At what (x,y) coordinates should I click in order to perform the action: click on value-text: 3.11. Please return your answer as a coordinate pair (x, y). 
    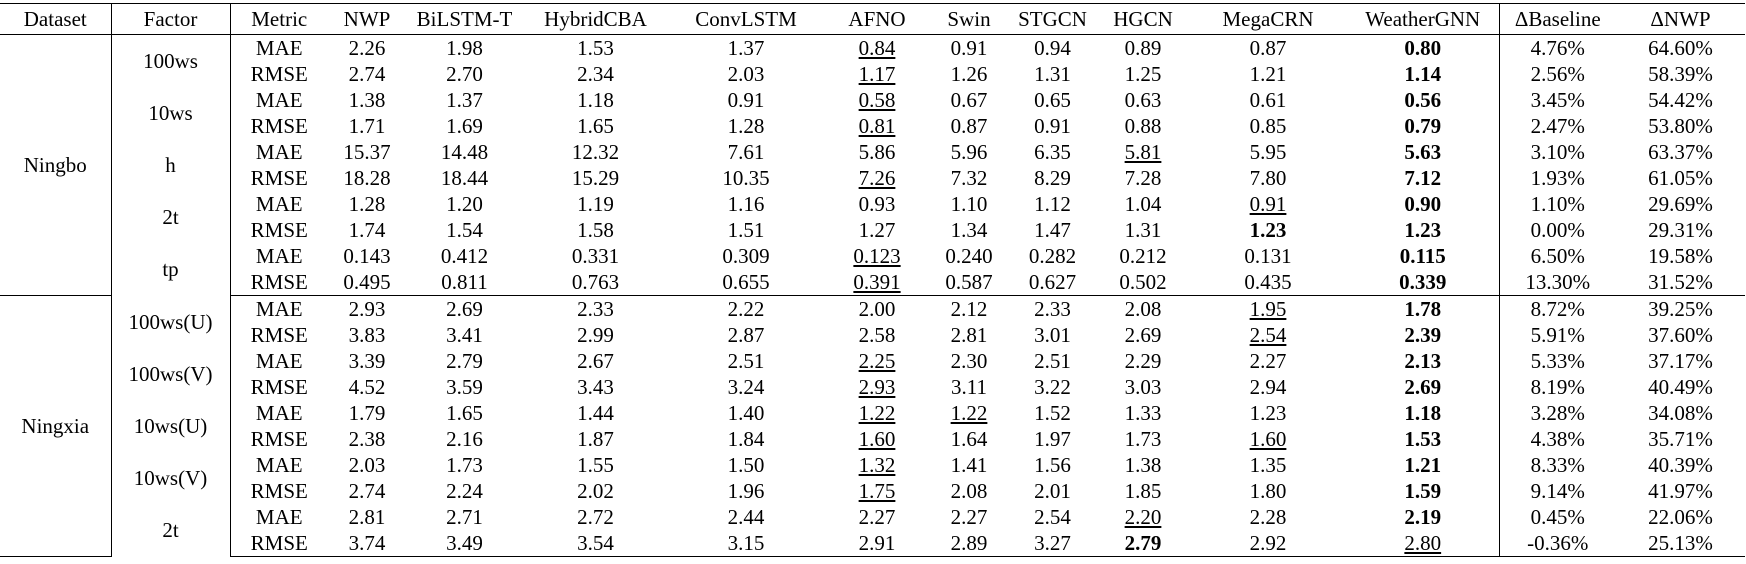
    Looking at the image, I should click on (969, 387).